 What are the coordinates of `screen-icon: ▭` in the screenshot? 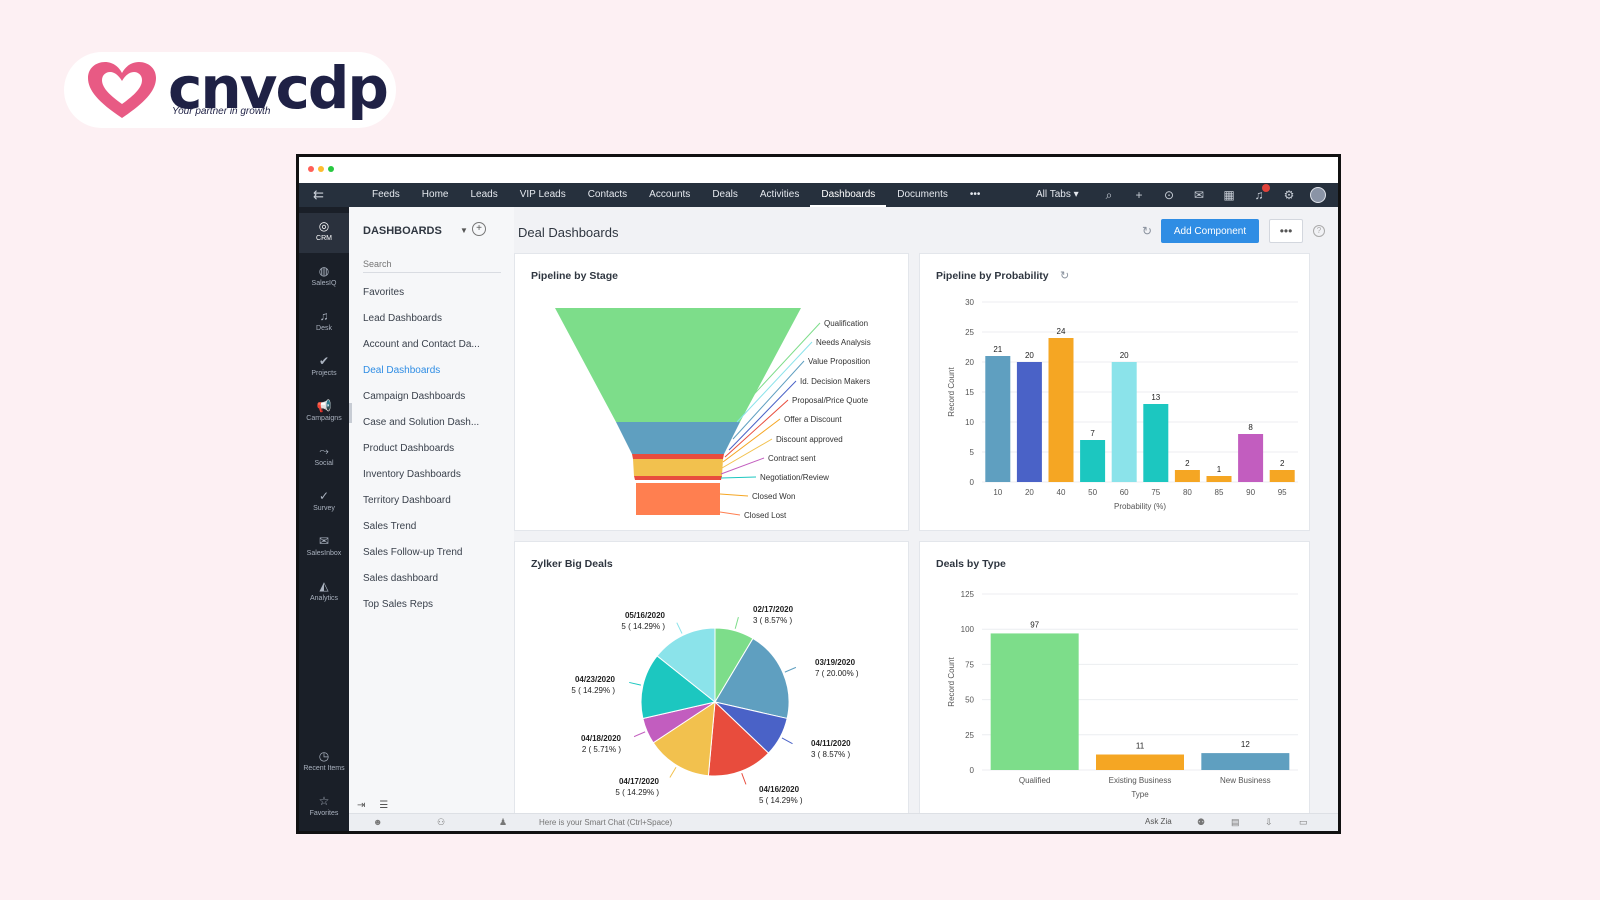 It's located at (1303, 822).